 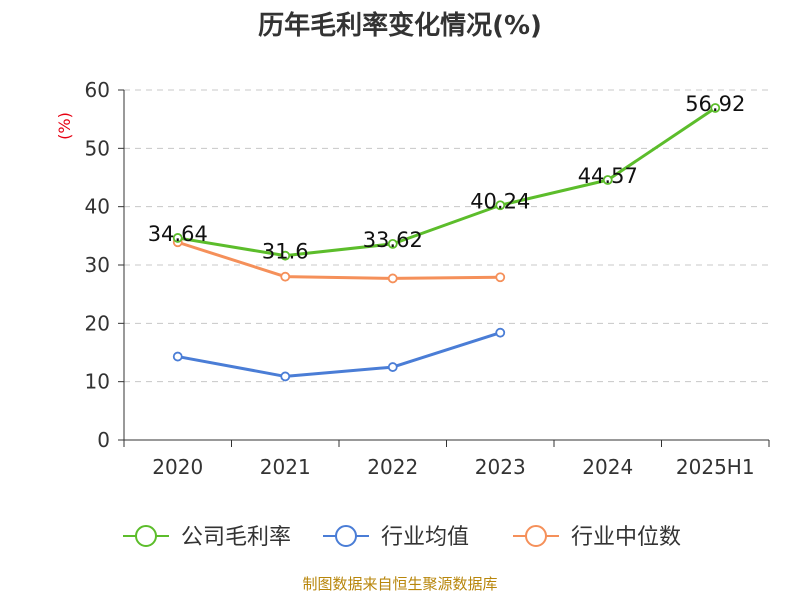 What do you see at coordinates (285, 467) in the screenshot?
I see `x-tick-label: 2021` at bounding box center [285, 467].